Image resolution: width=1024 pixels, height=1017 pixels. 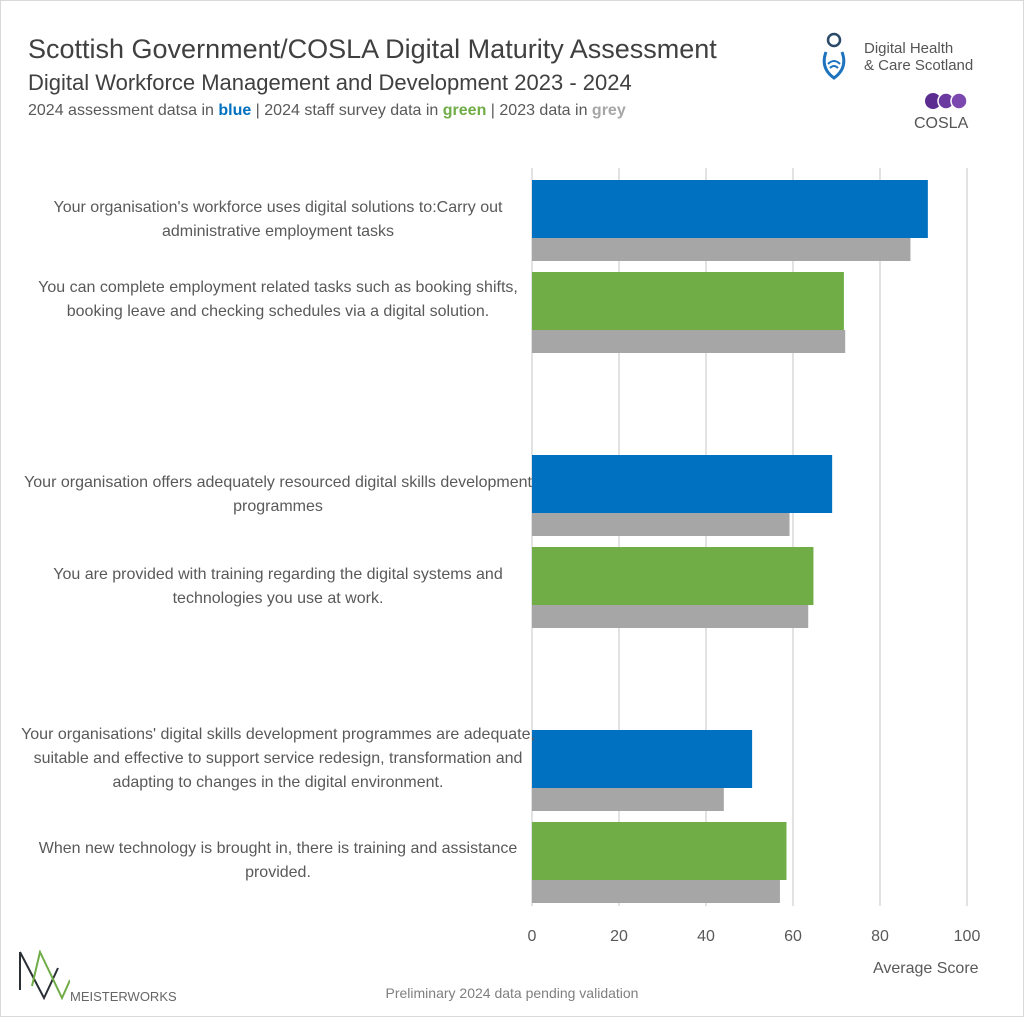 I want to click on x-tick-label: 80, so click(x=880, y=936).